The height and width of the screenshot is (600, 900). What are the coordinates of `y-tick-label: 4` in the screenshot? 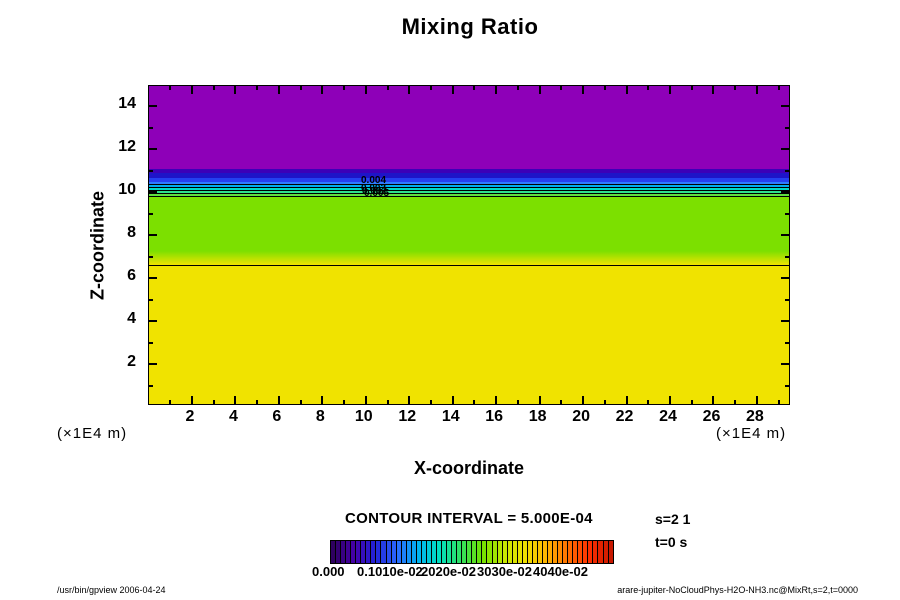 It's located at (131, 318).